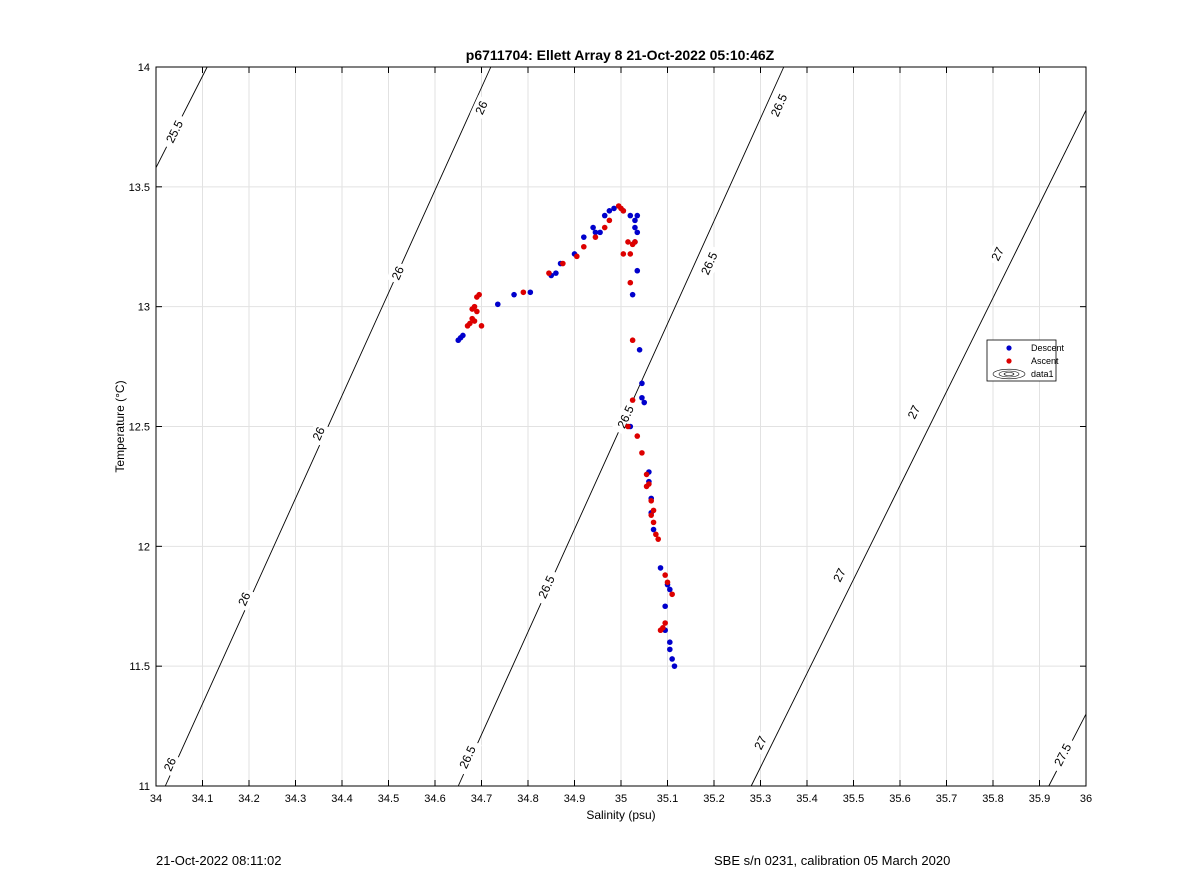 This screenshot has width=1200, height=885. I want to click on x-tick-label: 34.1, so click(202, 799).